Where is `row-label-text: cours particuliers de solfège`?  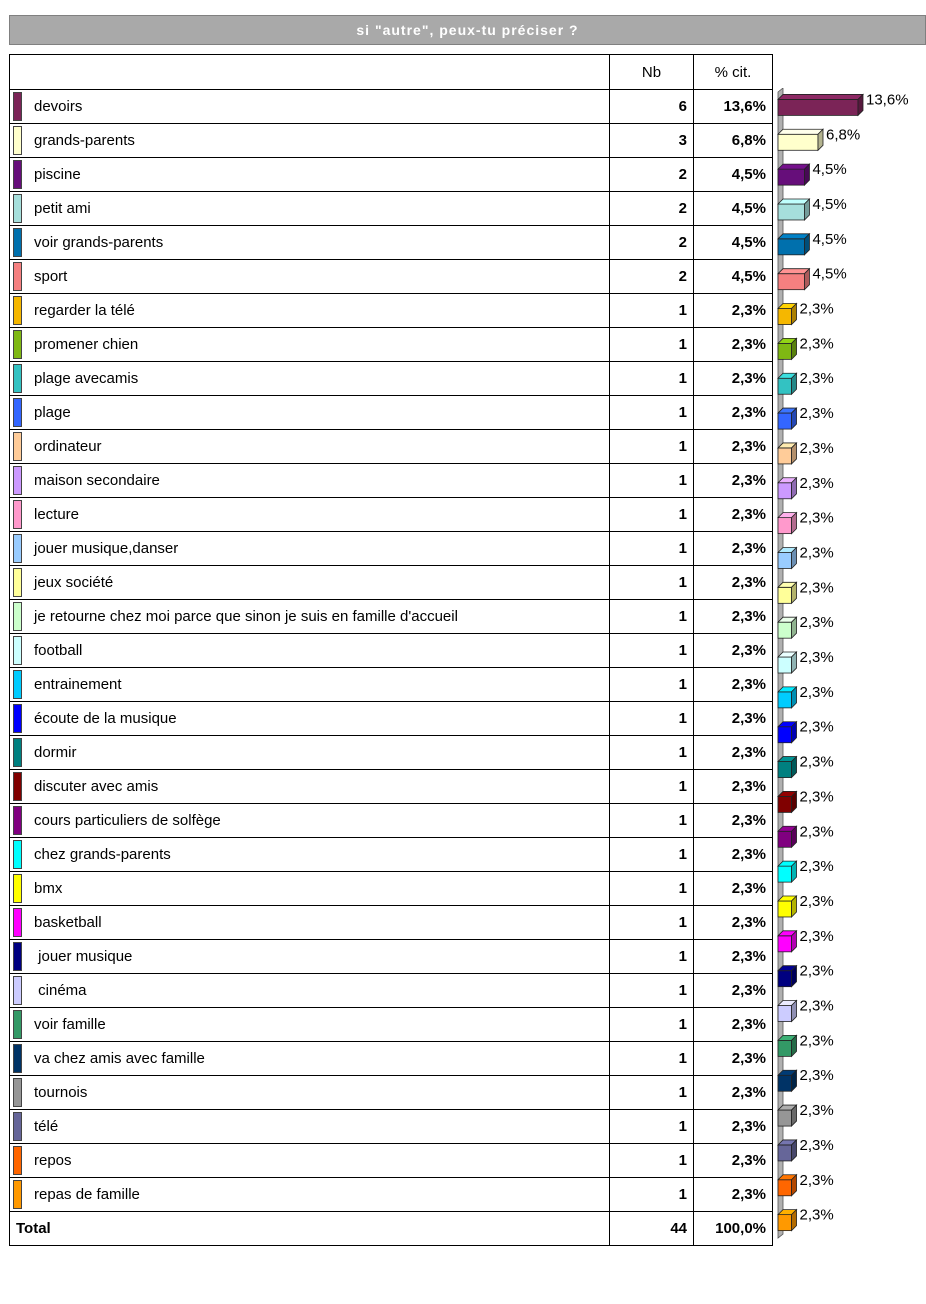 row-label-text: cours particuliers de solfège is located at coordinates (127, 820).